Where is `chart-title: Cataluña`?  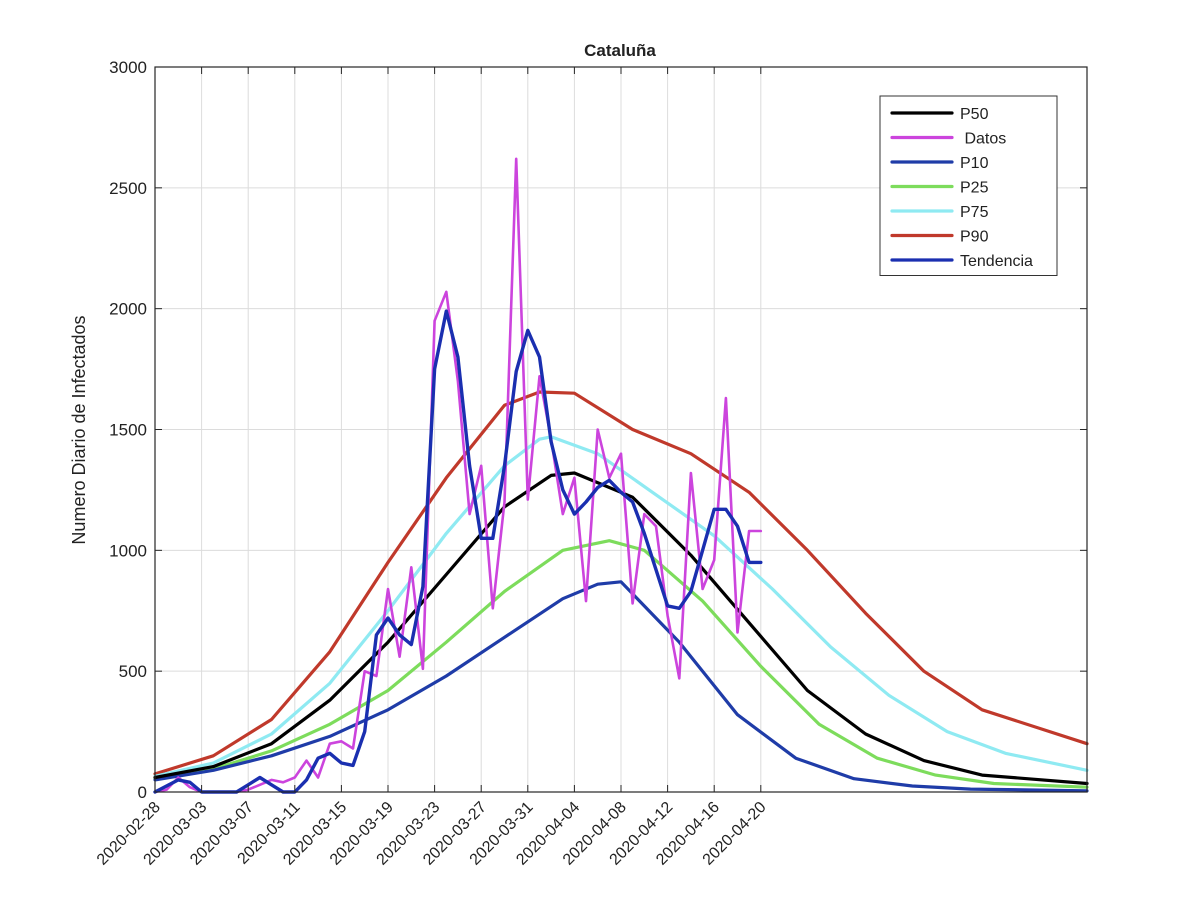
chart-title: Cataluña is located at coordinates (620, 50).